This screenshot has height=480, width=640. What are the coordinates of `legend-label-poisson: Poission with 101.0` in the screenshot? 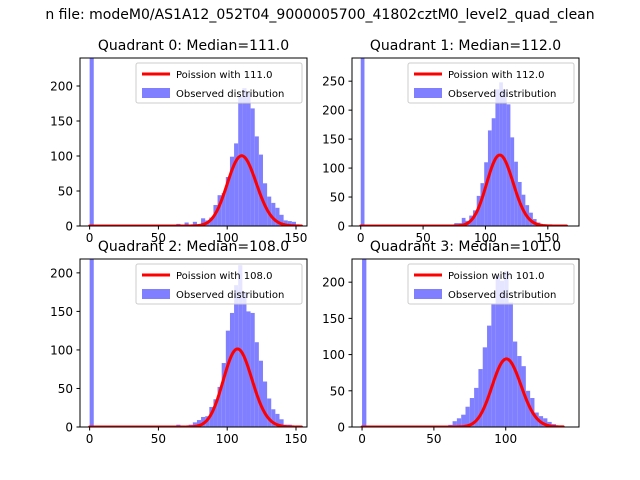 It's located at (496, 276).